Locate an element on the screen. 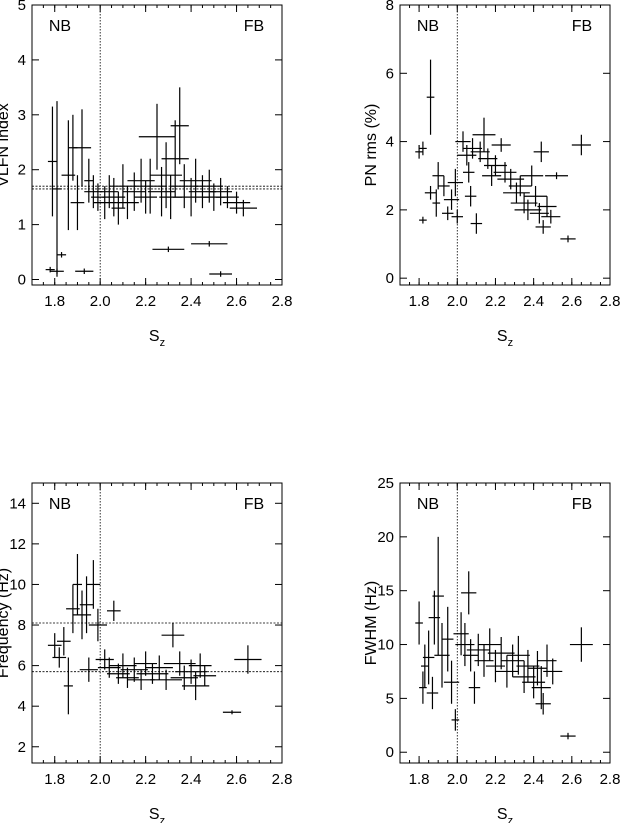 This screenshot has height=823, width=624. y-axis-label: PN rms (%) is located at coordinates (371, 145).